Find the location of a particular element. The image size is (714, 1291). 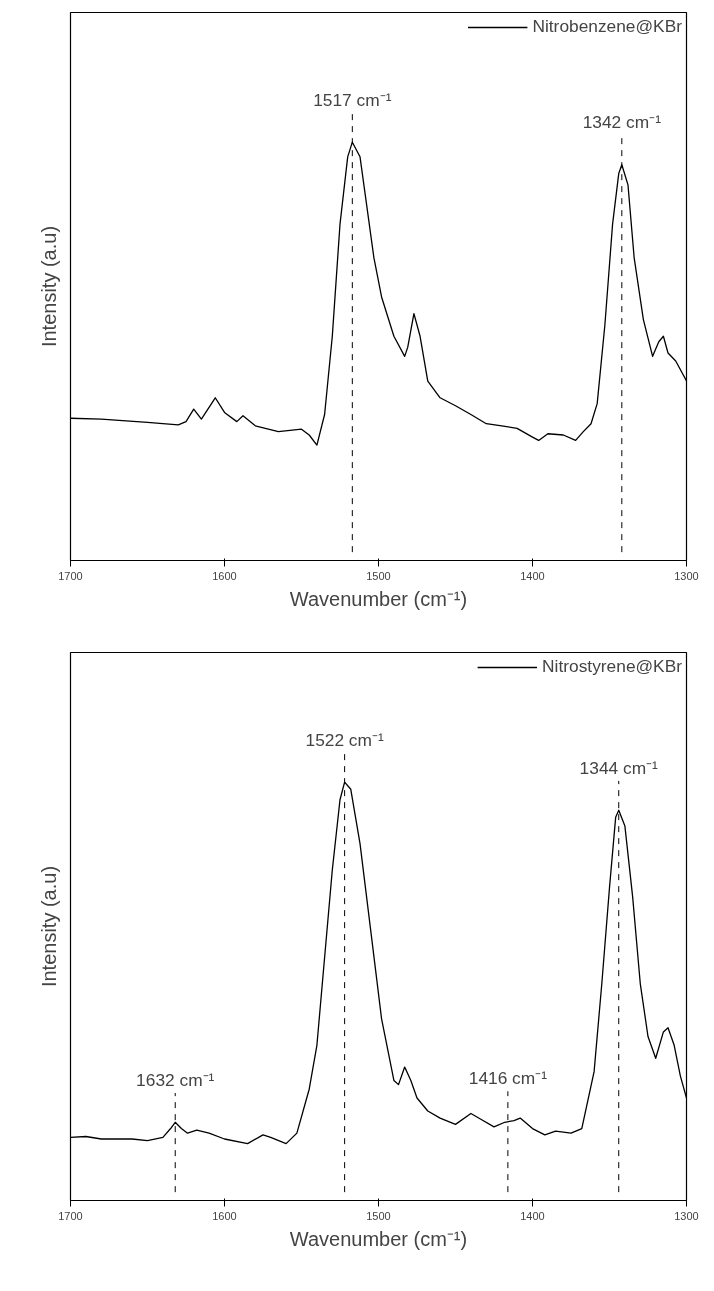

ref-line-label: 1522 cm⁻¹ is located at coordinates (344, 739).